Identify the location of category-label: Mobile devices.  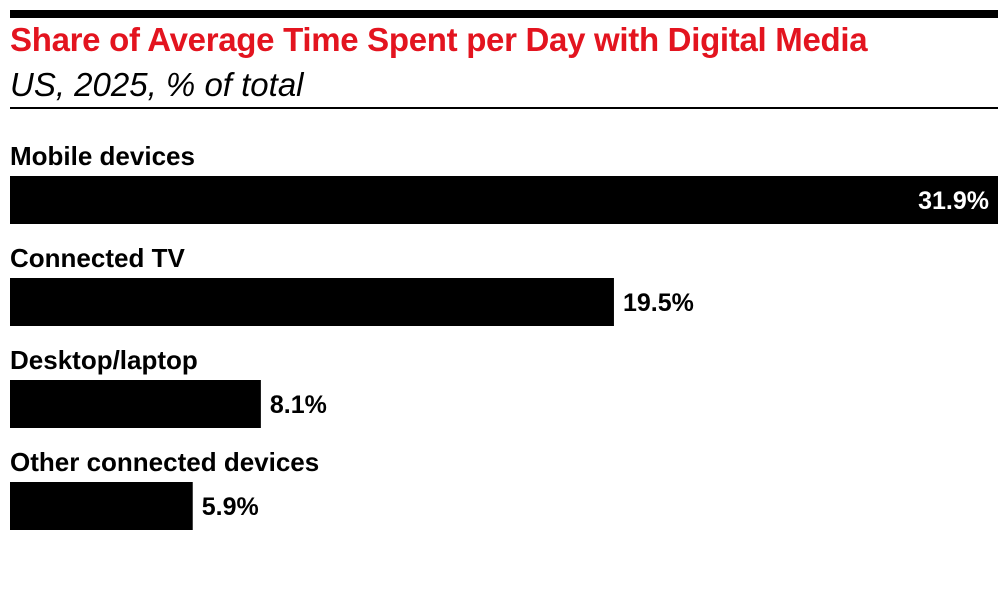
(102, 156).